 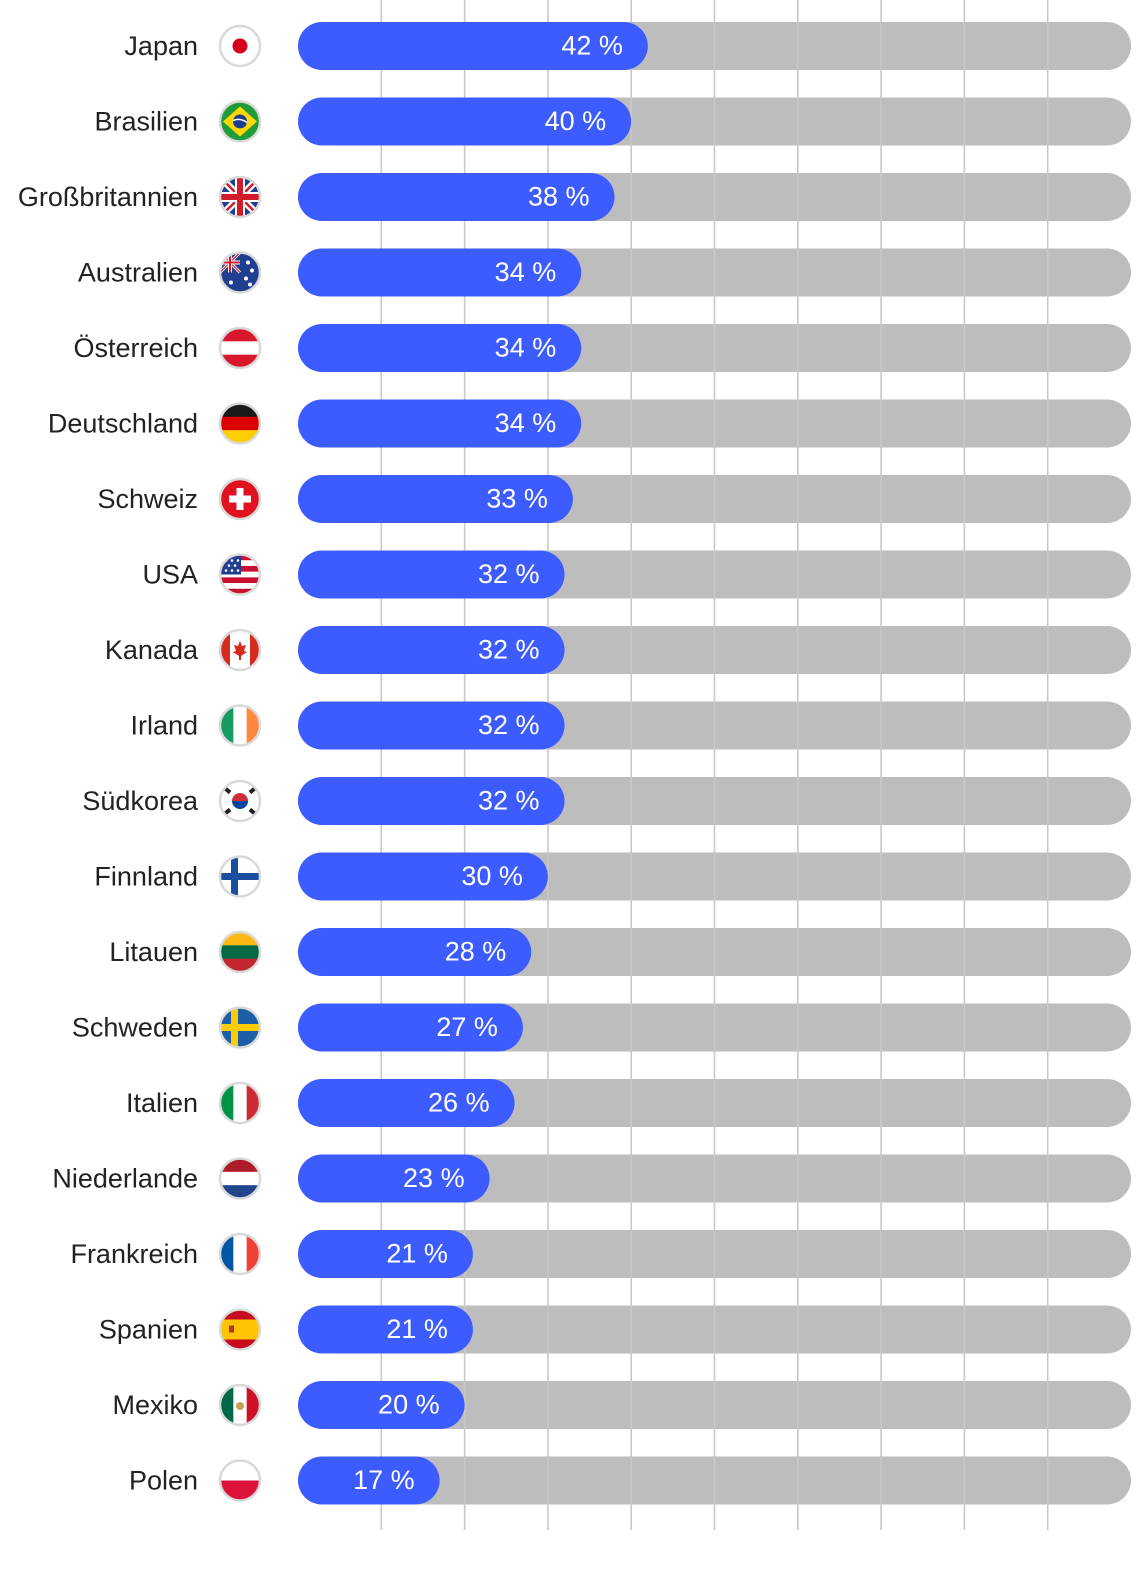 I want to click on bar-value-label: 42 %, so click(x=592, y=46).